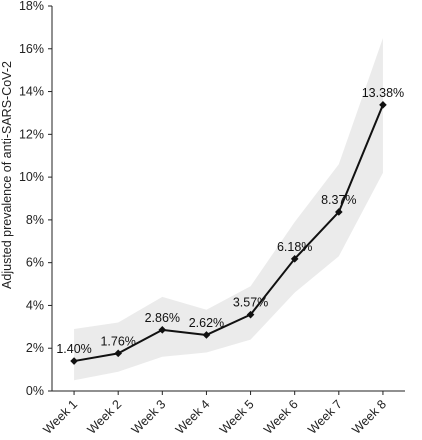 The image size is (422, 440). Describe the element at coordinates (206, 323) in the screenshot. I see `data-label: 2.62%` at that location.